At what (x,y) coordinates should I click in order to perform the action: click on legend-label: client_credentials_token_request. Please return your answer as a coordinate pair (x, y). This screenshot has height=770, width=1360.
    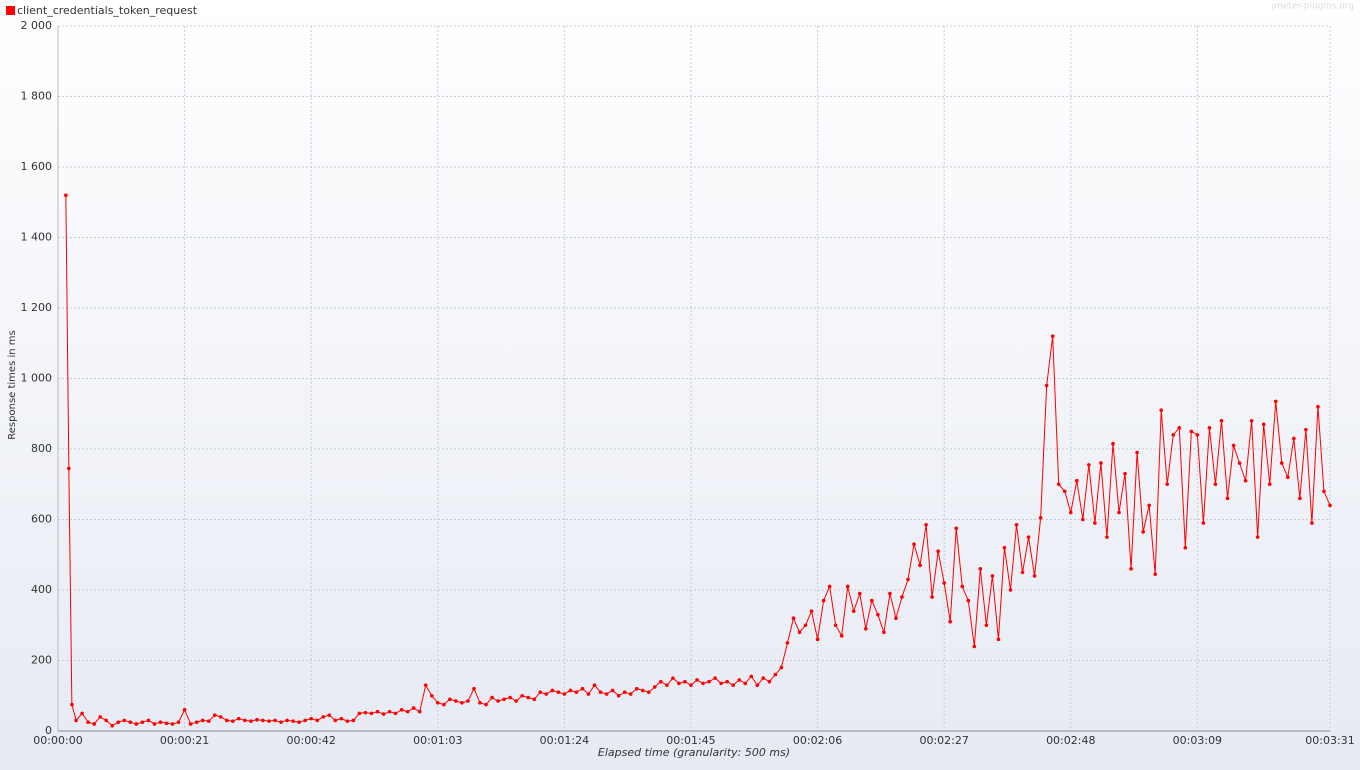
    Looking at the image, I should click on (107, 10).